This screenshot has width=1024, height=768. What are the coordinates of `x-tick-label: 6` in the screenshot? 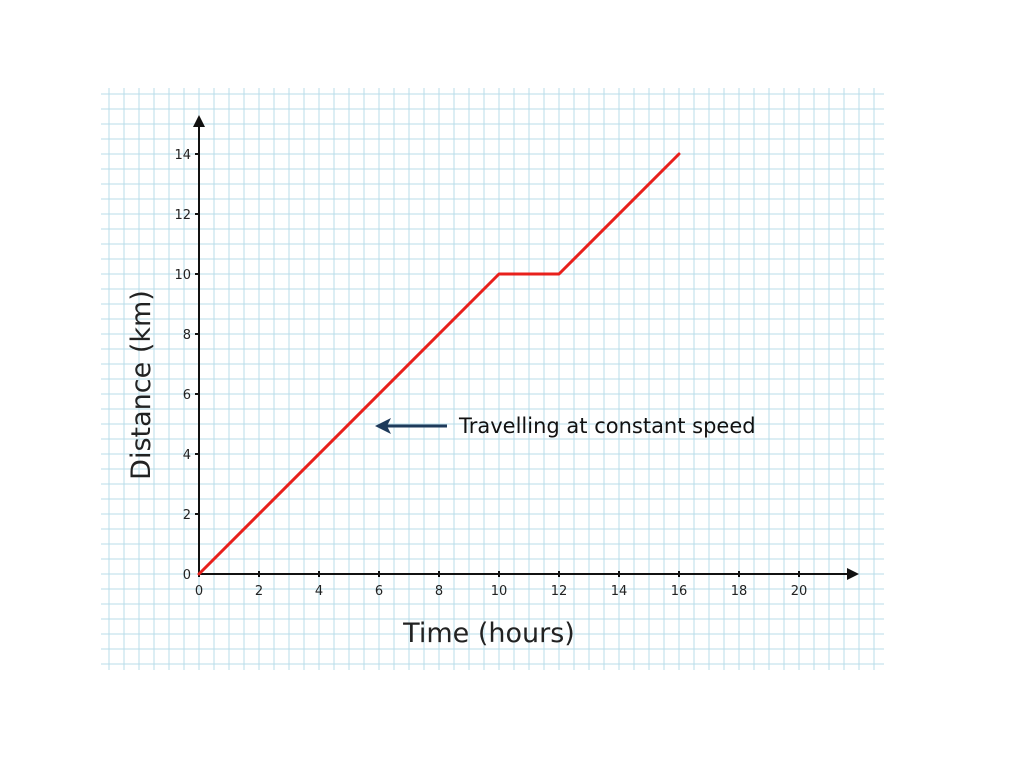 It's located at (379, 591).